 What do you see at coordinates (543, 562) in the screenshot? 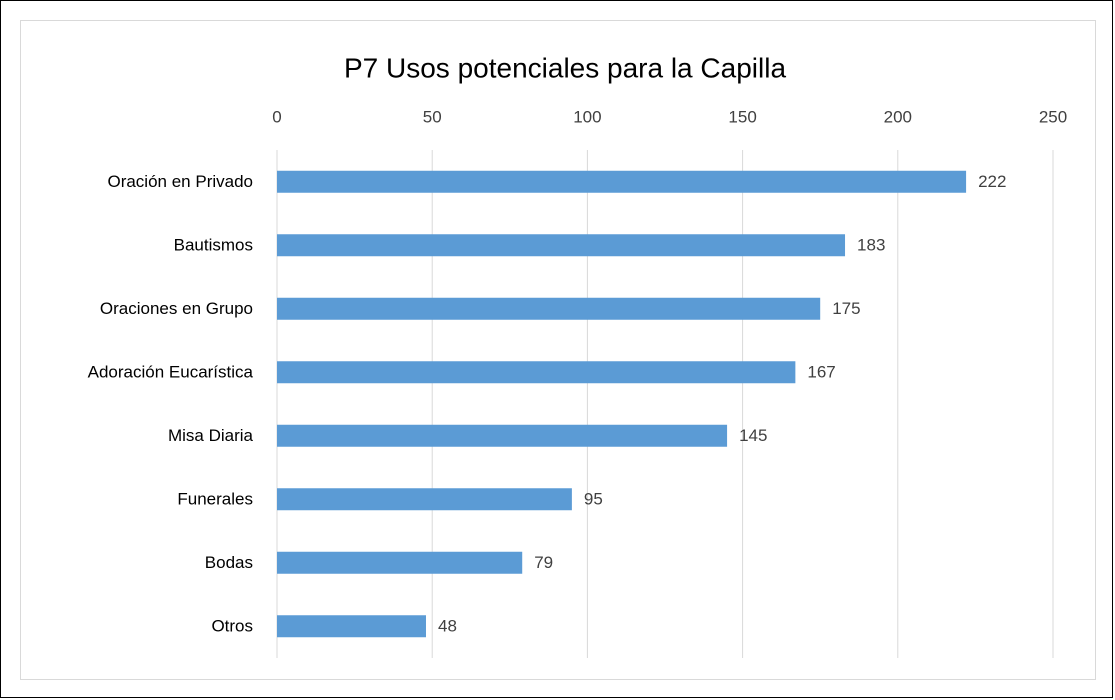
I see `value-label: 79` at bounding box center [543, 562].